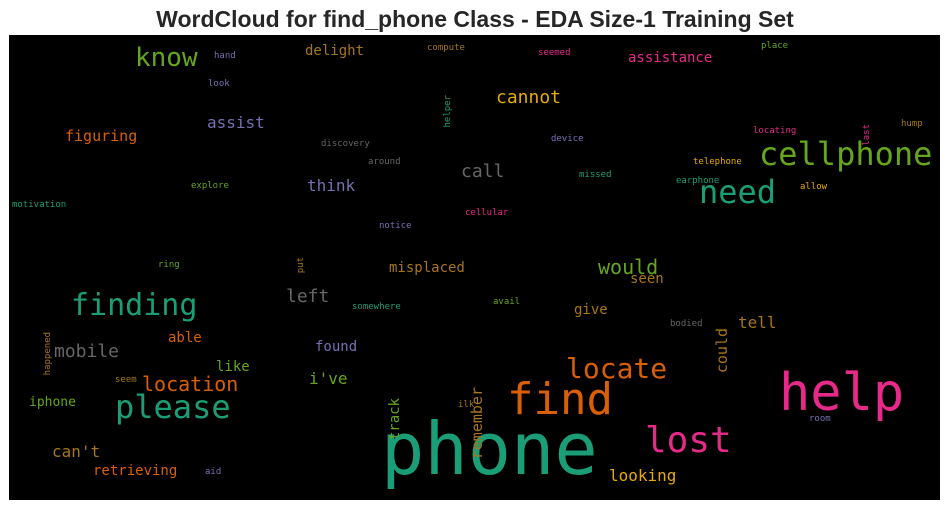  I want to click on word-think: think, so click(331, 185).